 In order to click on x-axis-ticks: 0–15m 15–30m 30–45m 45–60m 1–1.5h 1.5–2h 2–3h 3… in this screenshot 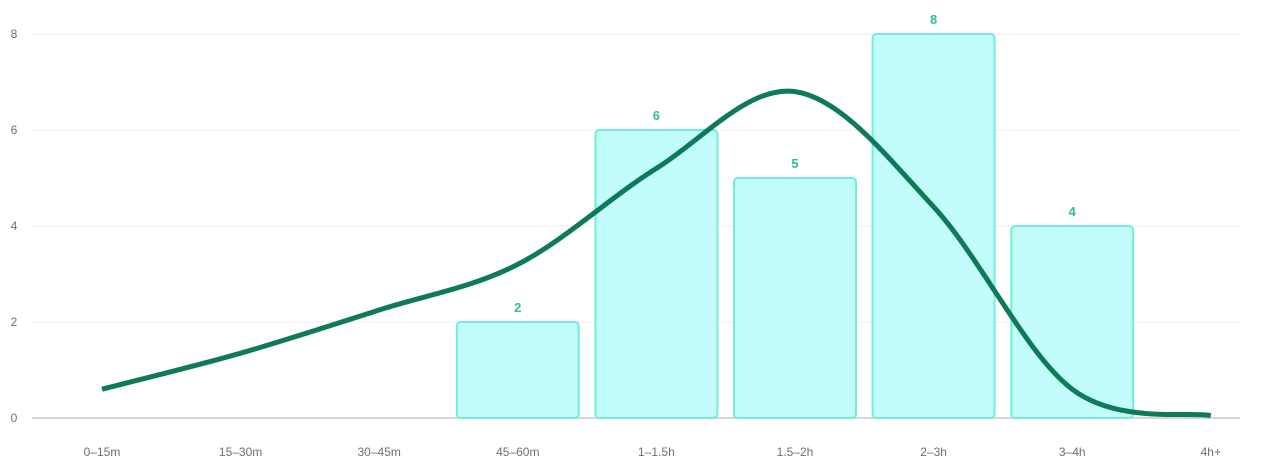, I will do `click(652, 452)`.